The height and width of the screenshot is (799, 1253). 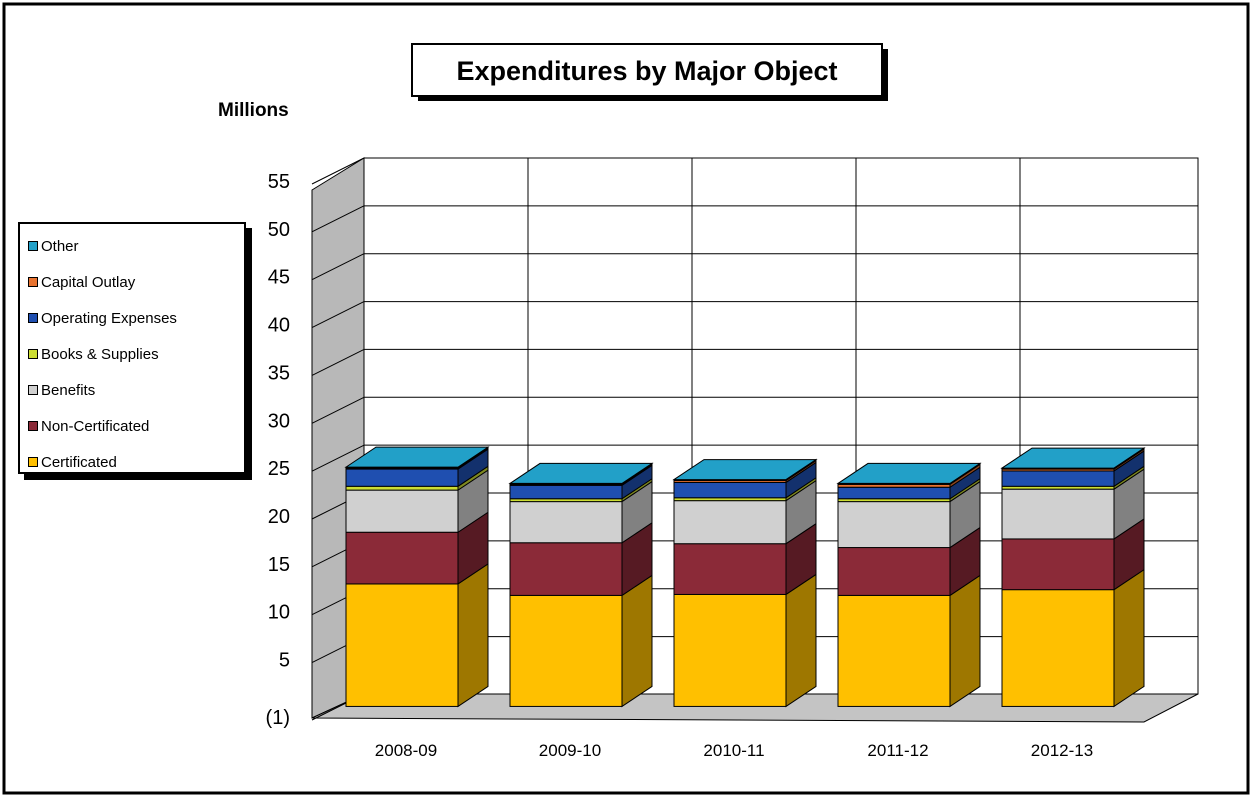 I want to click on x-tick-label: 2010-11, so click(x=733, y=750).